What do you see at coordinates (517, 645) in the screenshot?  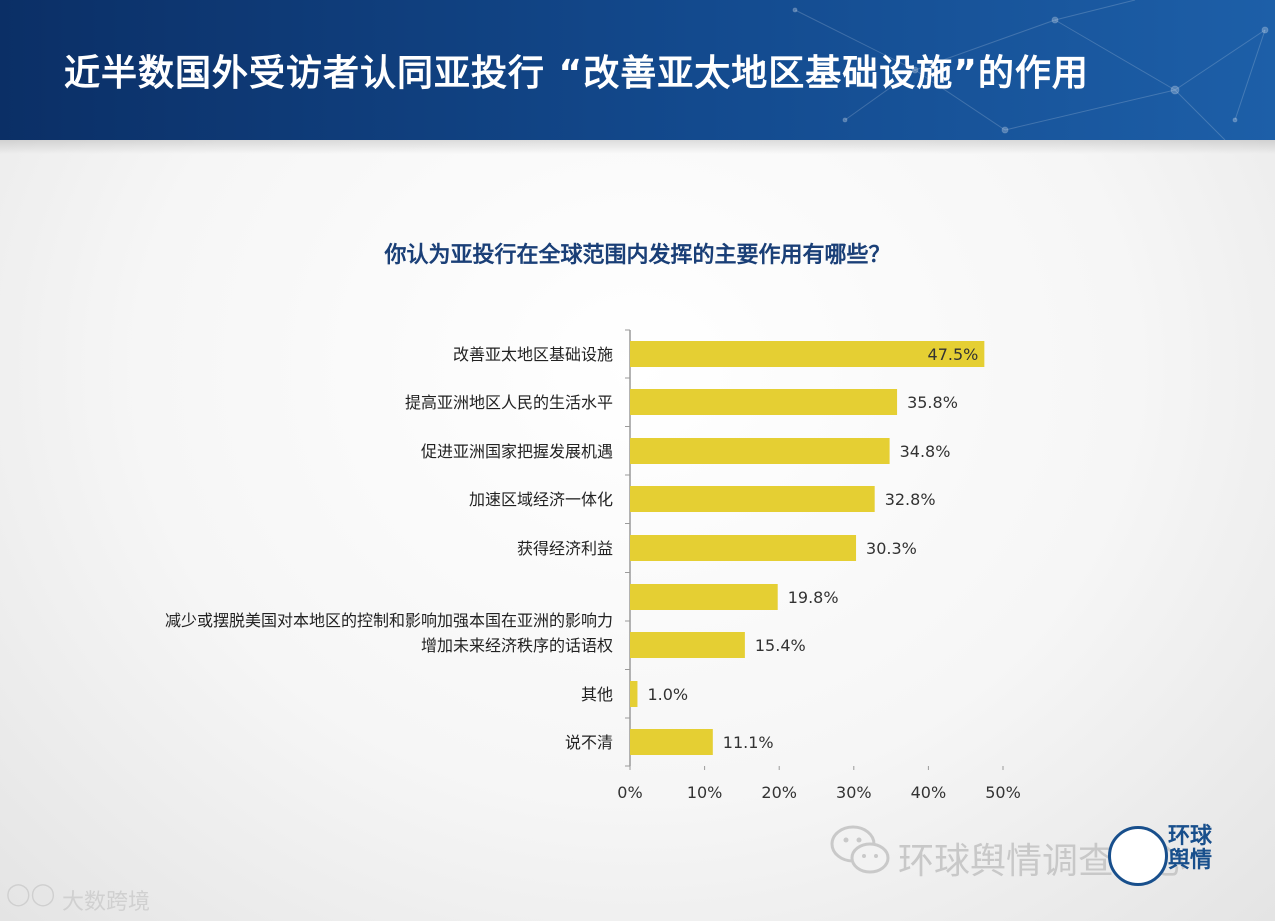 I see `category-label: 增加未来经济秩序的话语权` at bounding box center [517, 645].